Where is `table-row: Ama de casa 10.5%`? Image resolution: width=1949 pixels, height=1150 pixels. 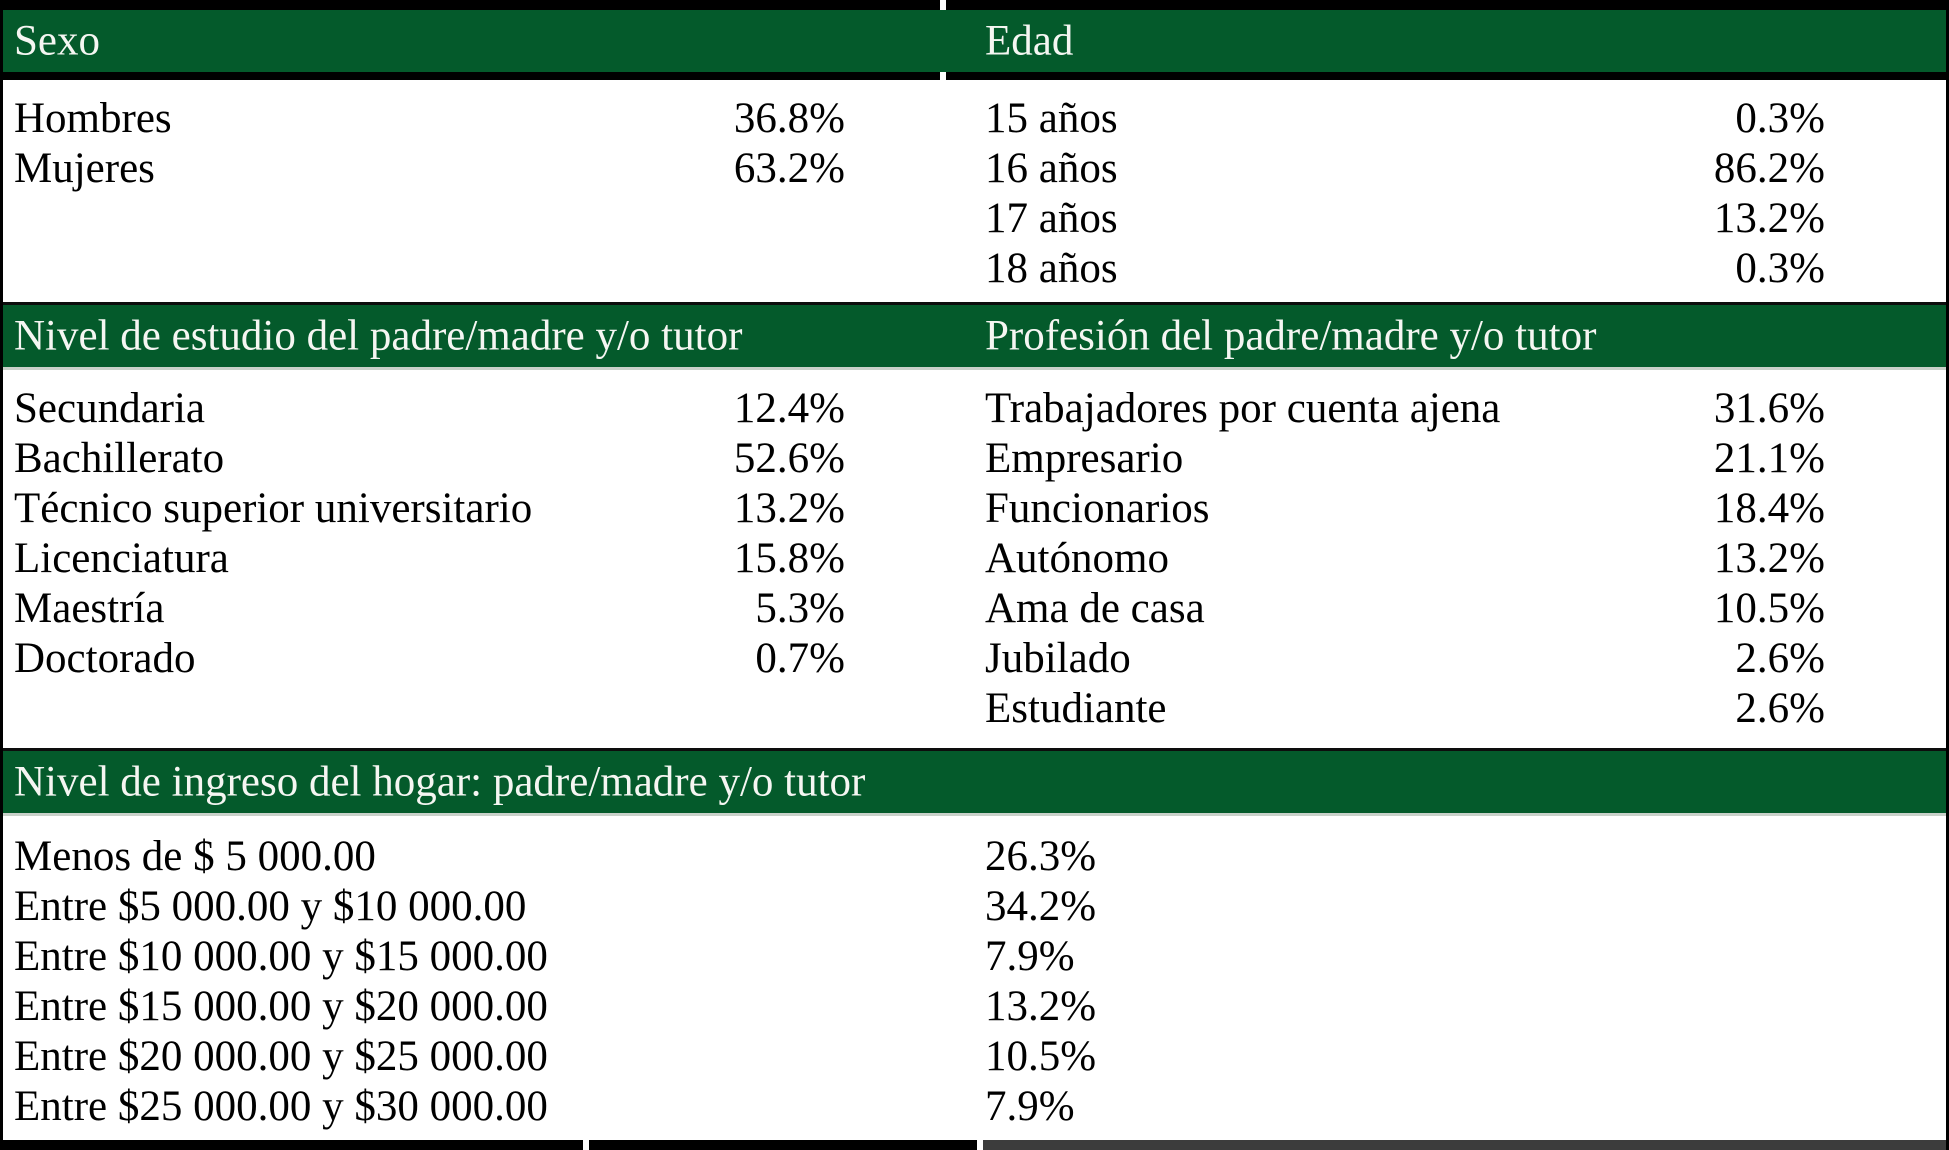 table-row: Ama de casa 10.5% is located at coordinates (1405, 609).